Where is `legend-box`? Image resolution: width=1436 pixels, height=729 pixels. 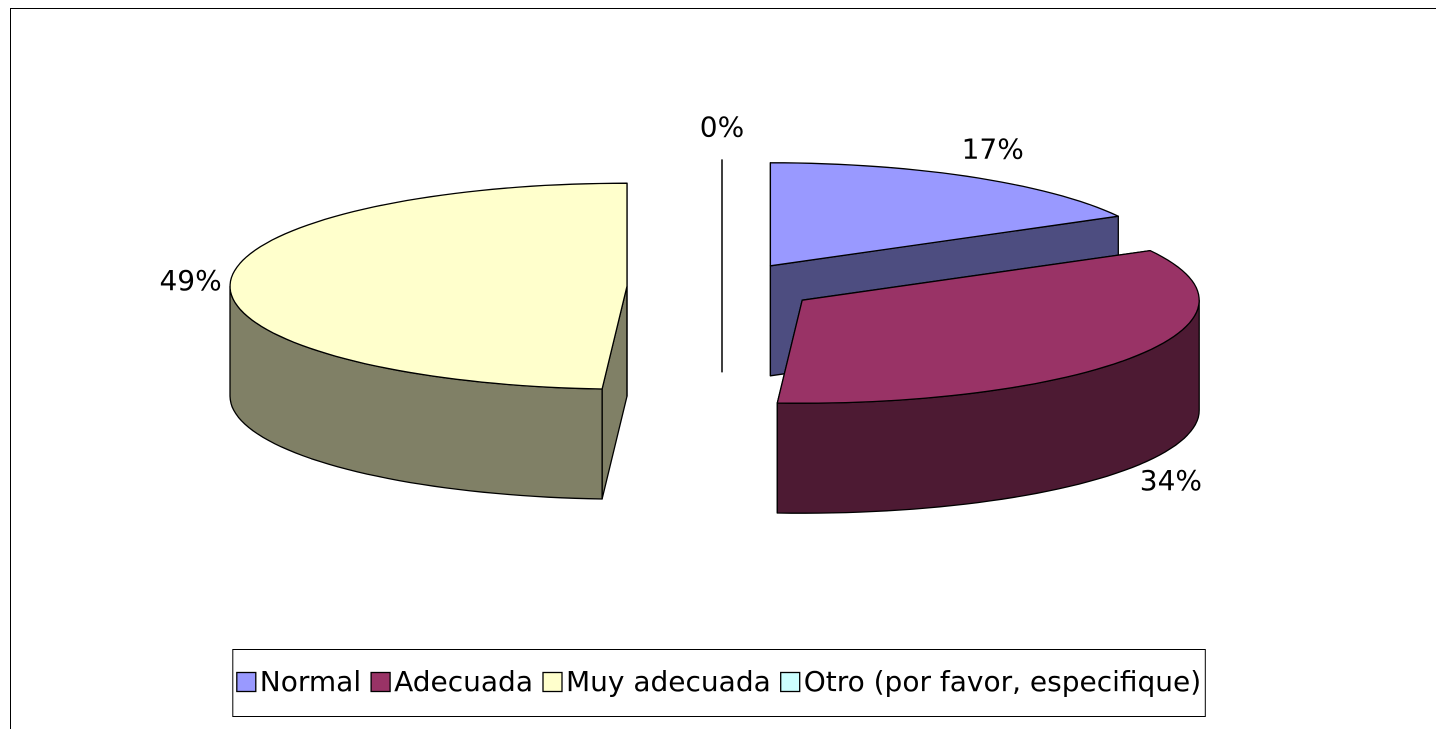 legend-box is located at coordinates (719, 683).